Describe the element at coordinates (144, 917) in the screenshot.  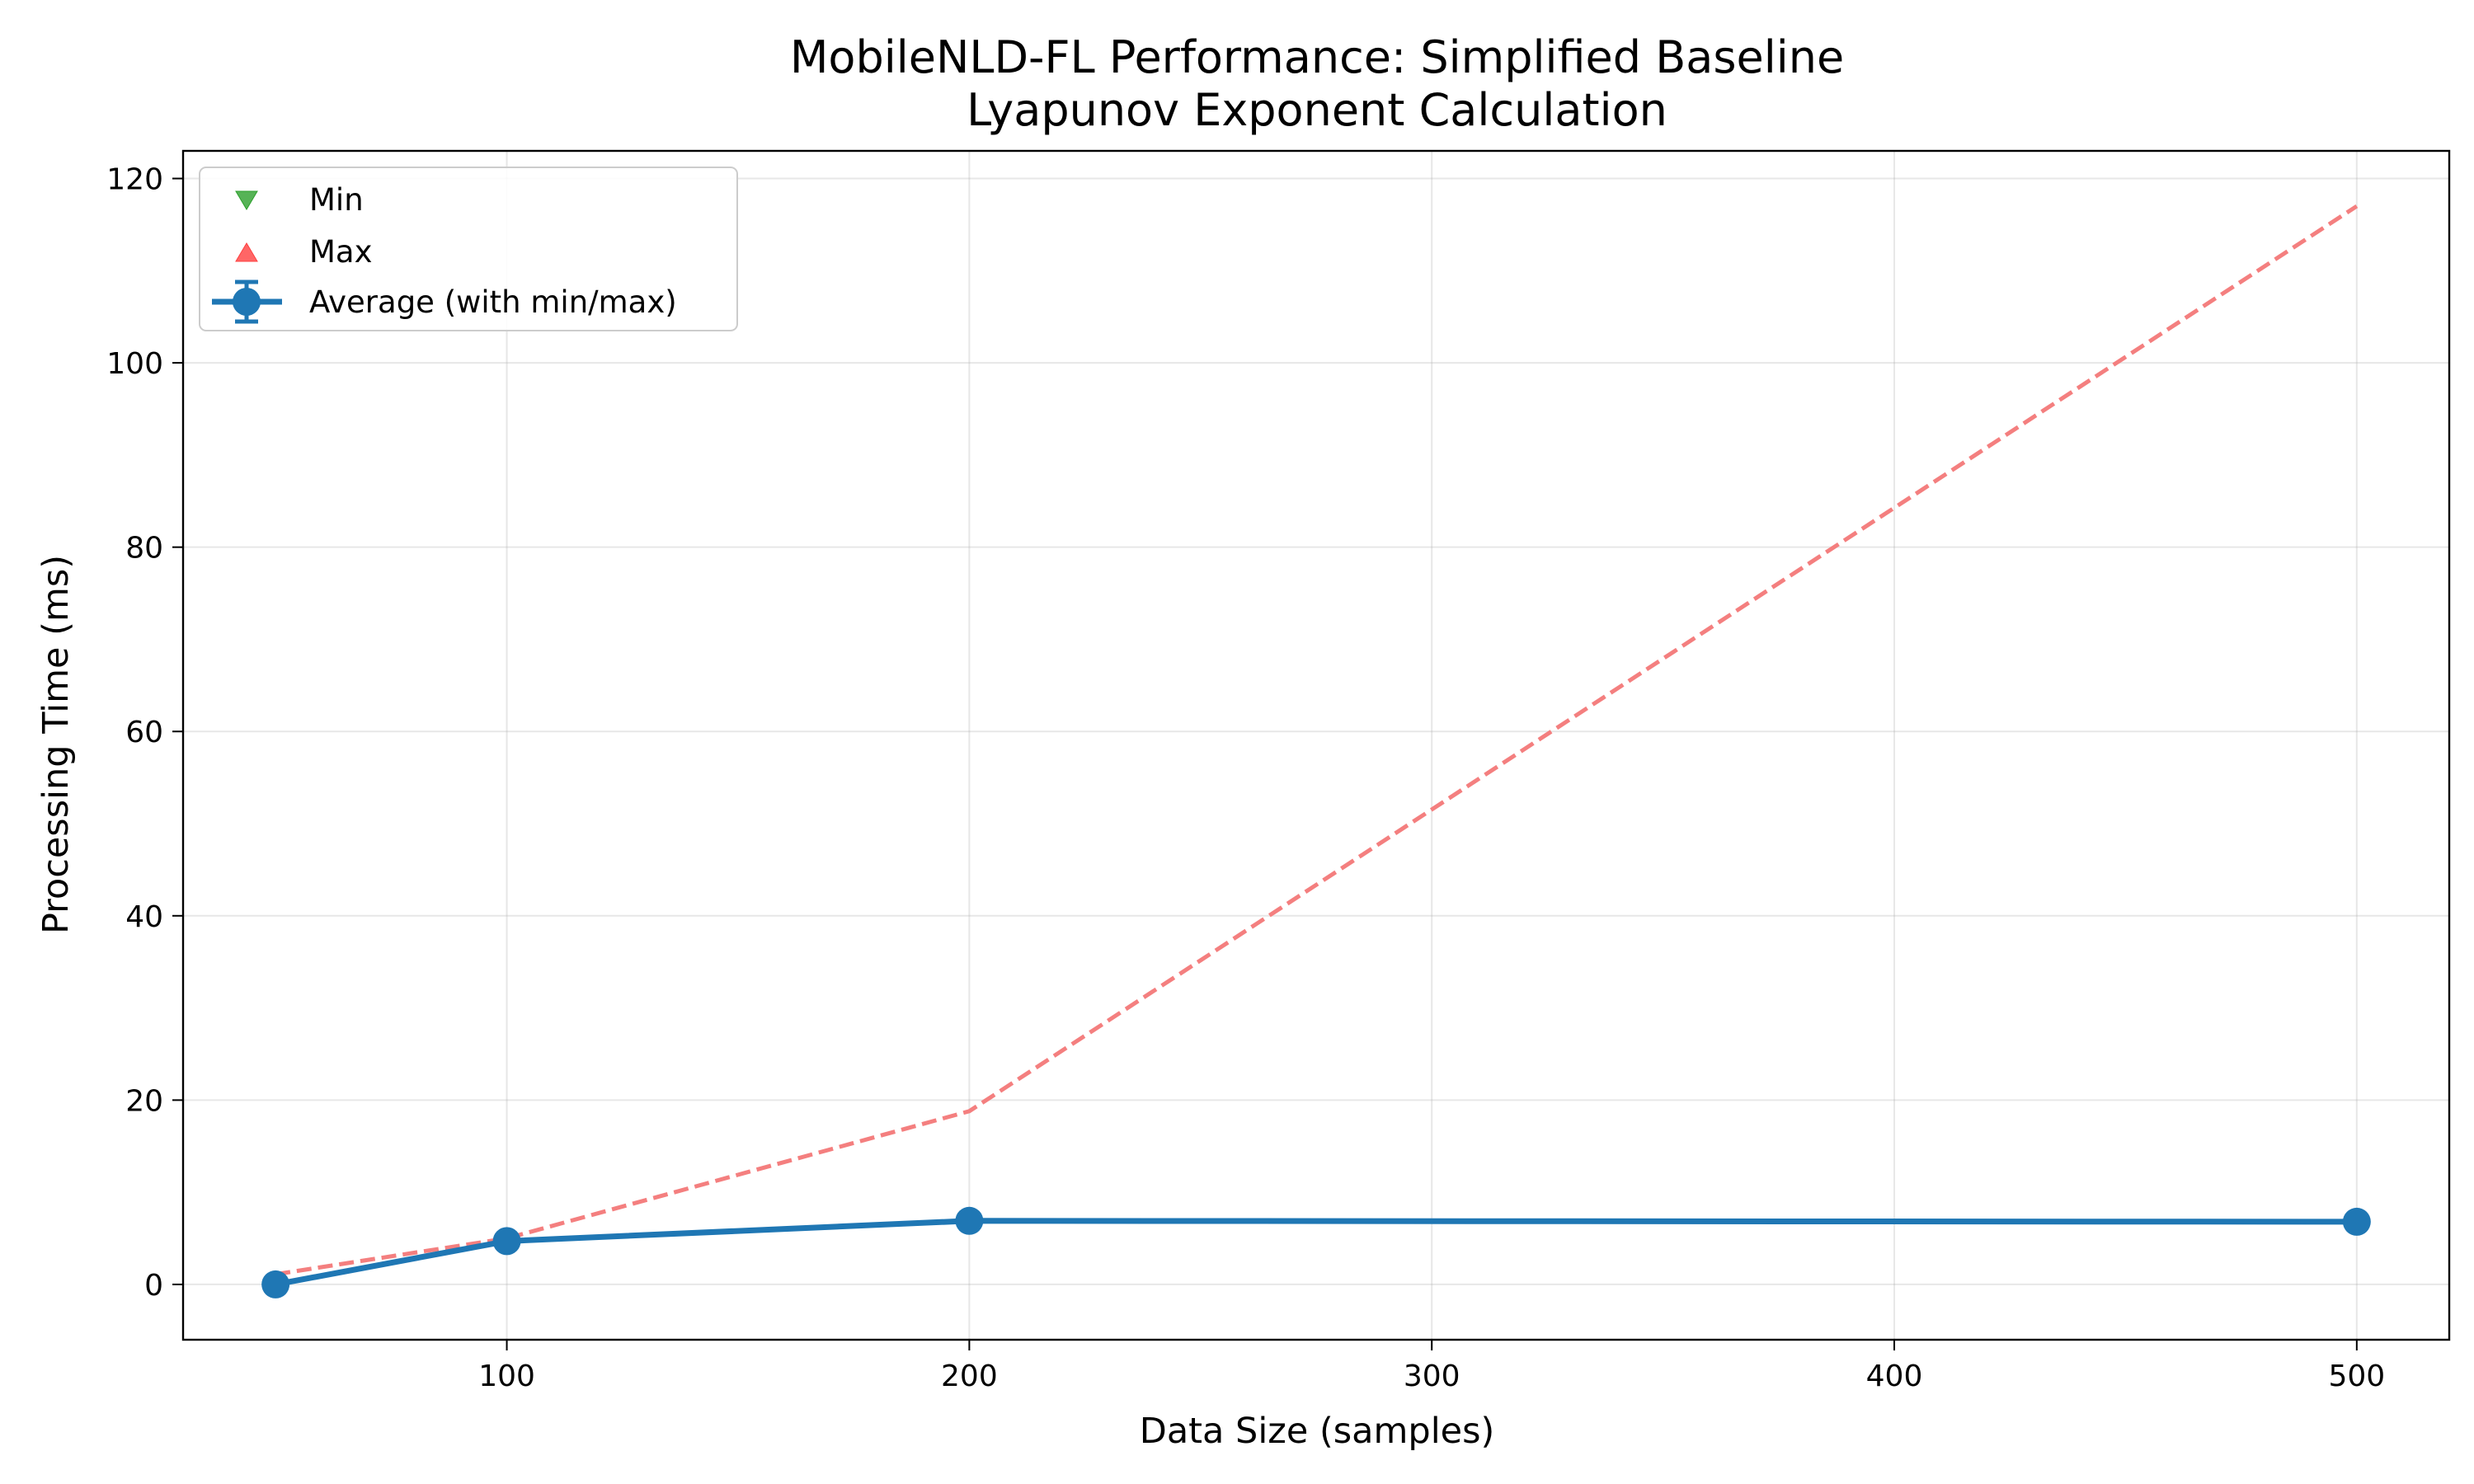
I see `y-tick-label: 40` at that location.